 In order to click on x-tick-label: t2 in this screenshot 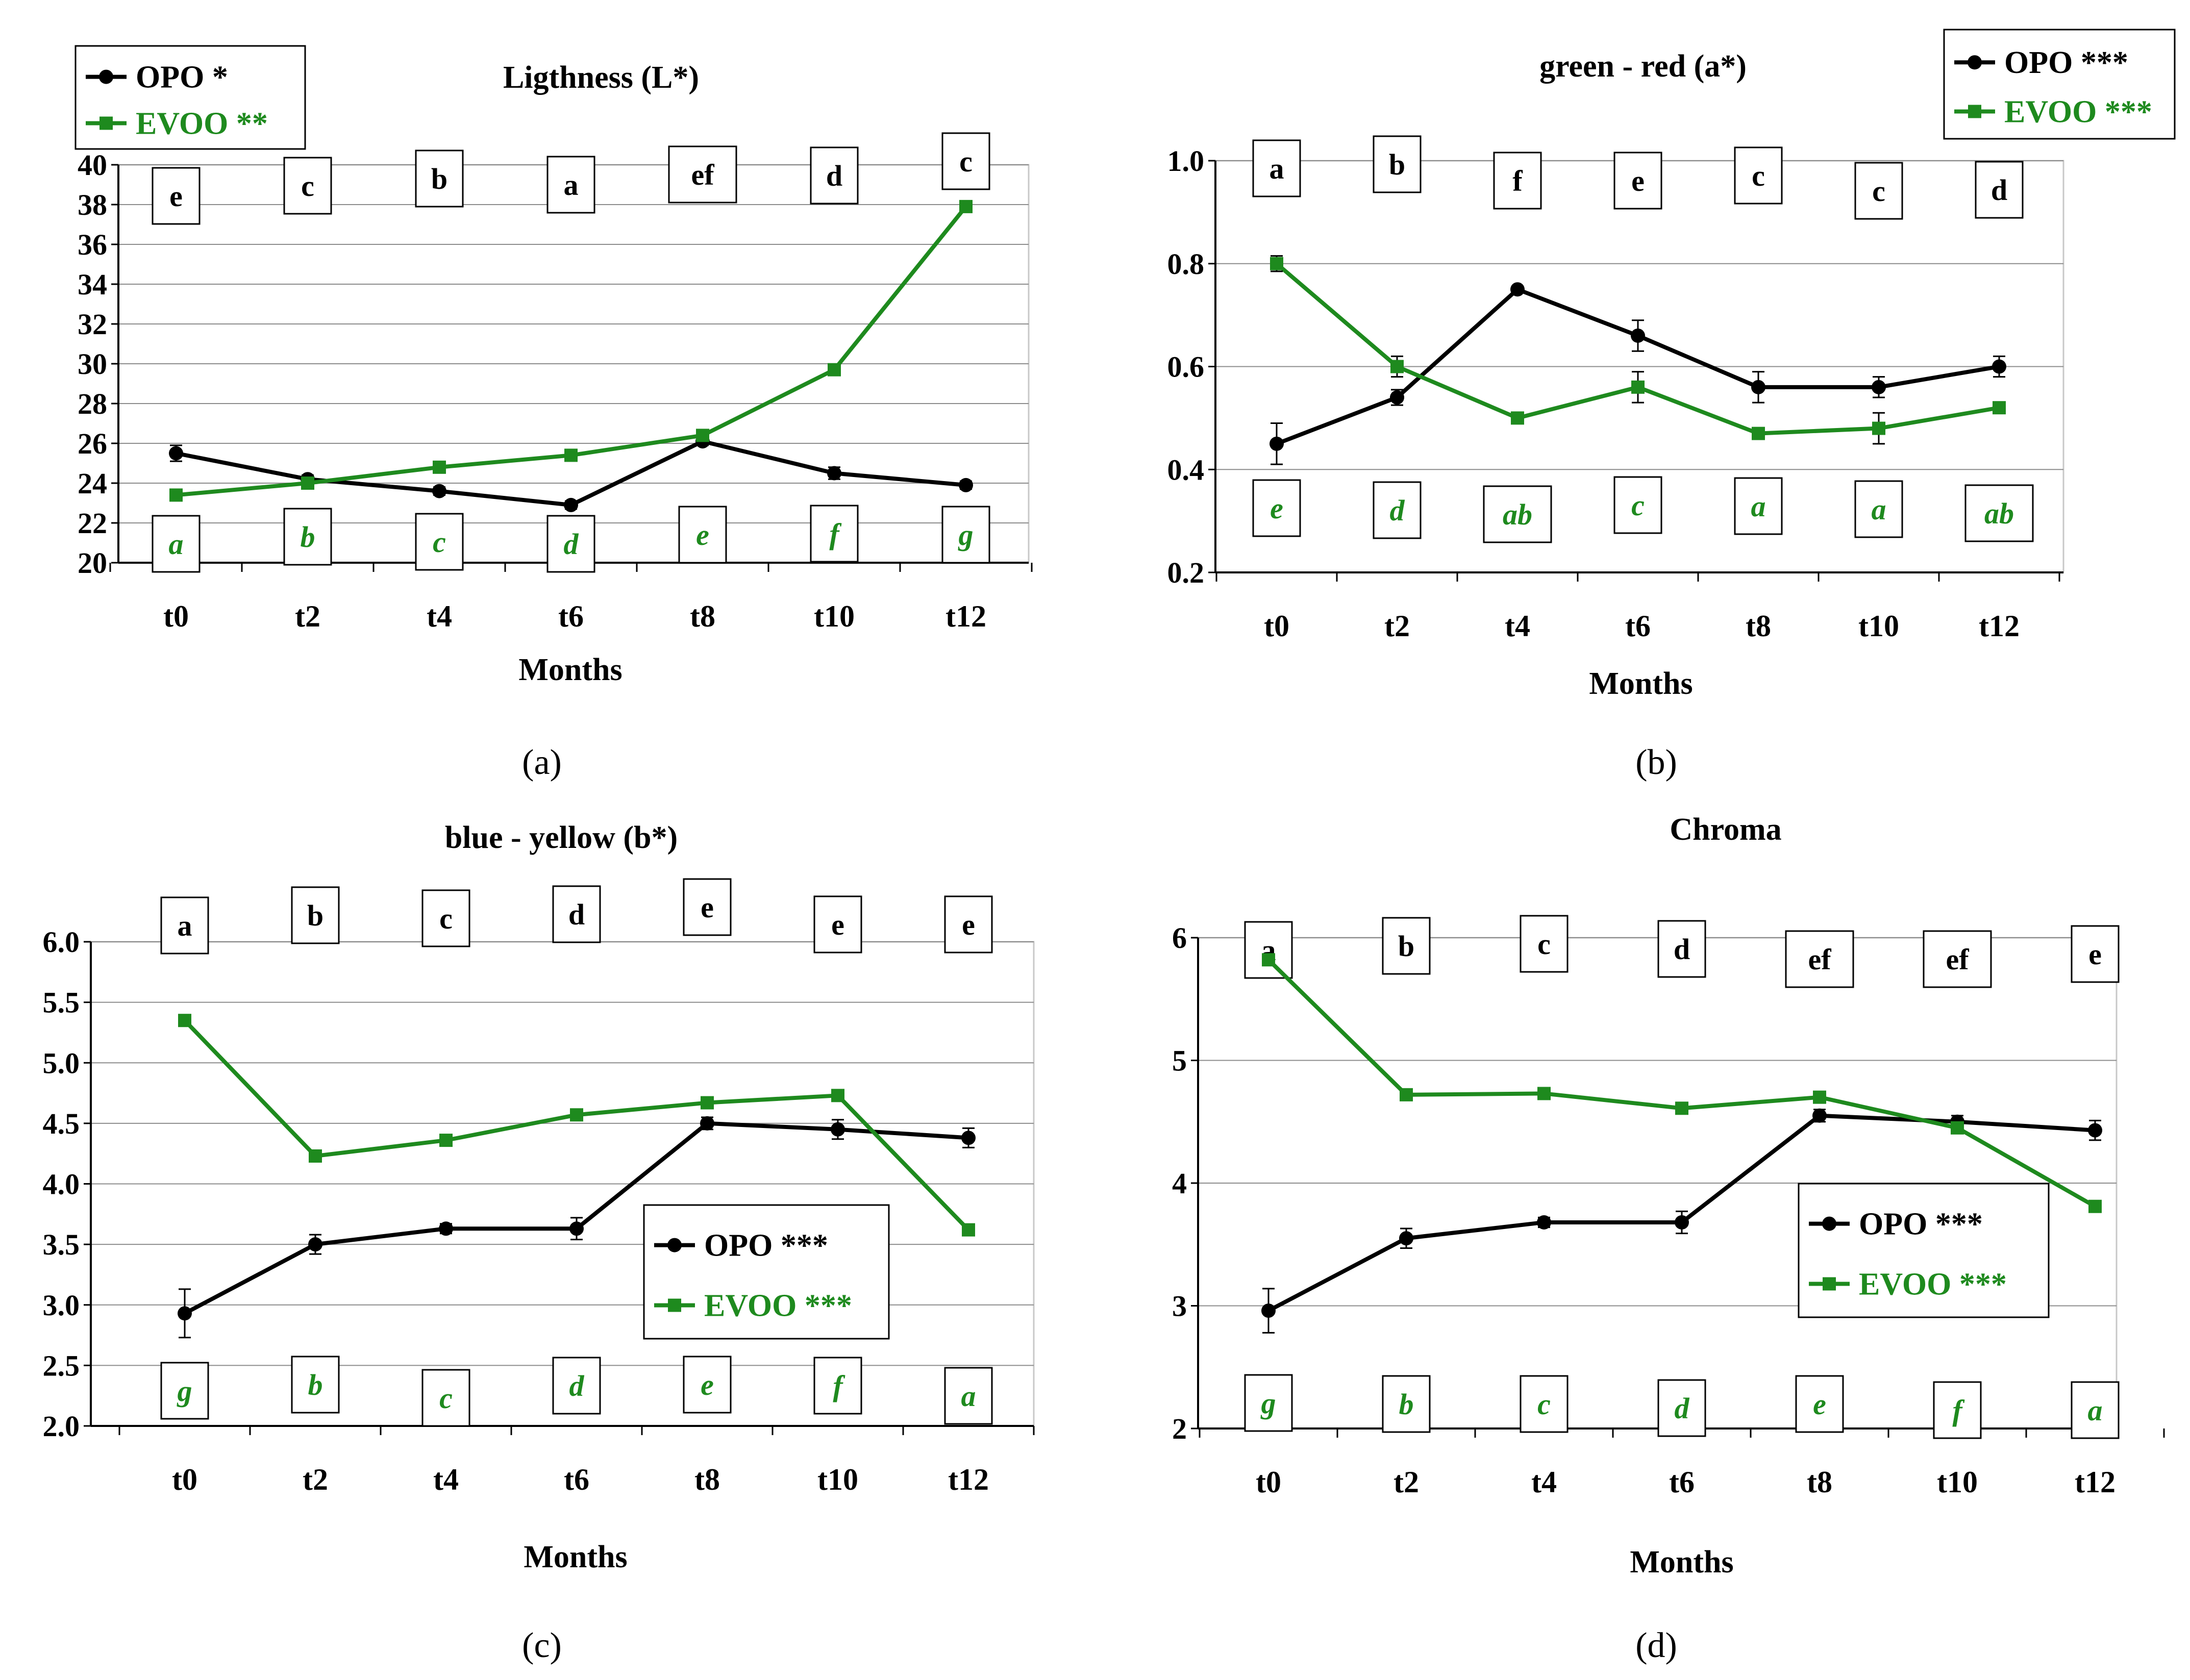, I will do `click(308, 616)`.